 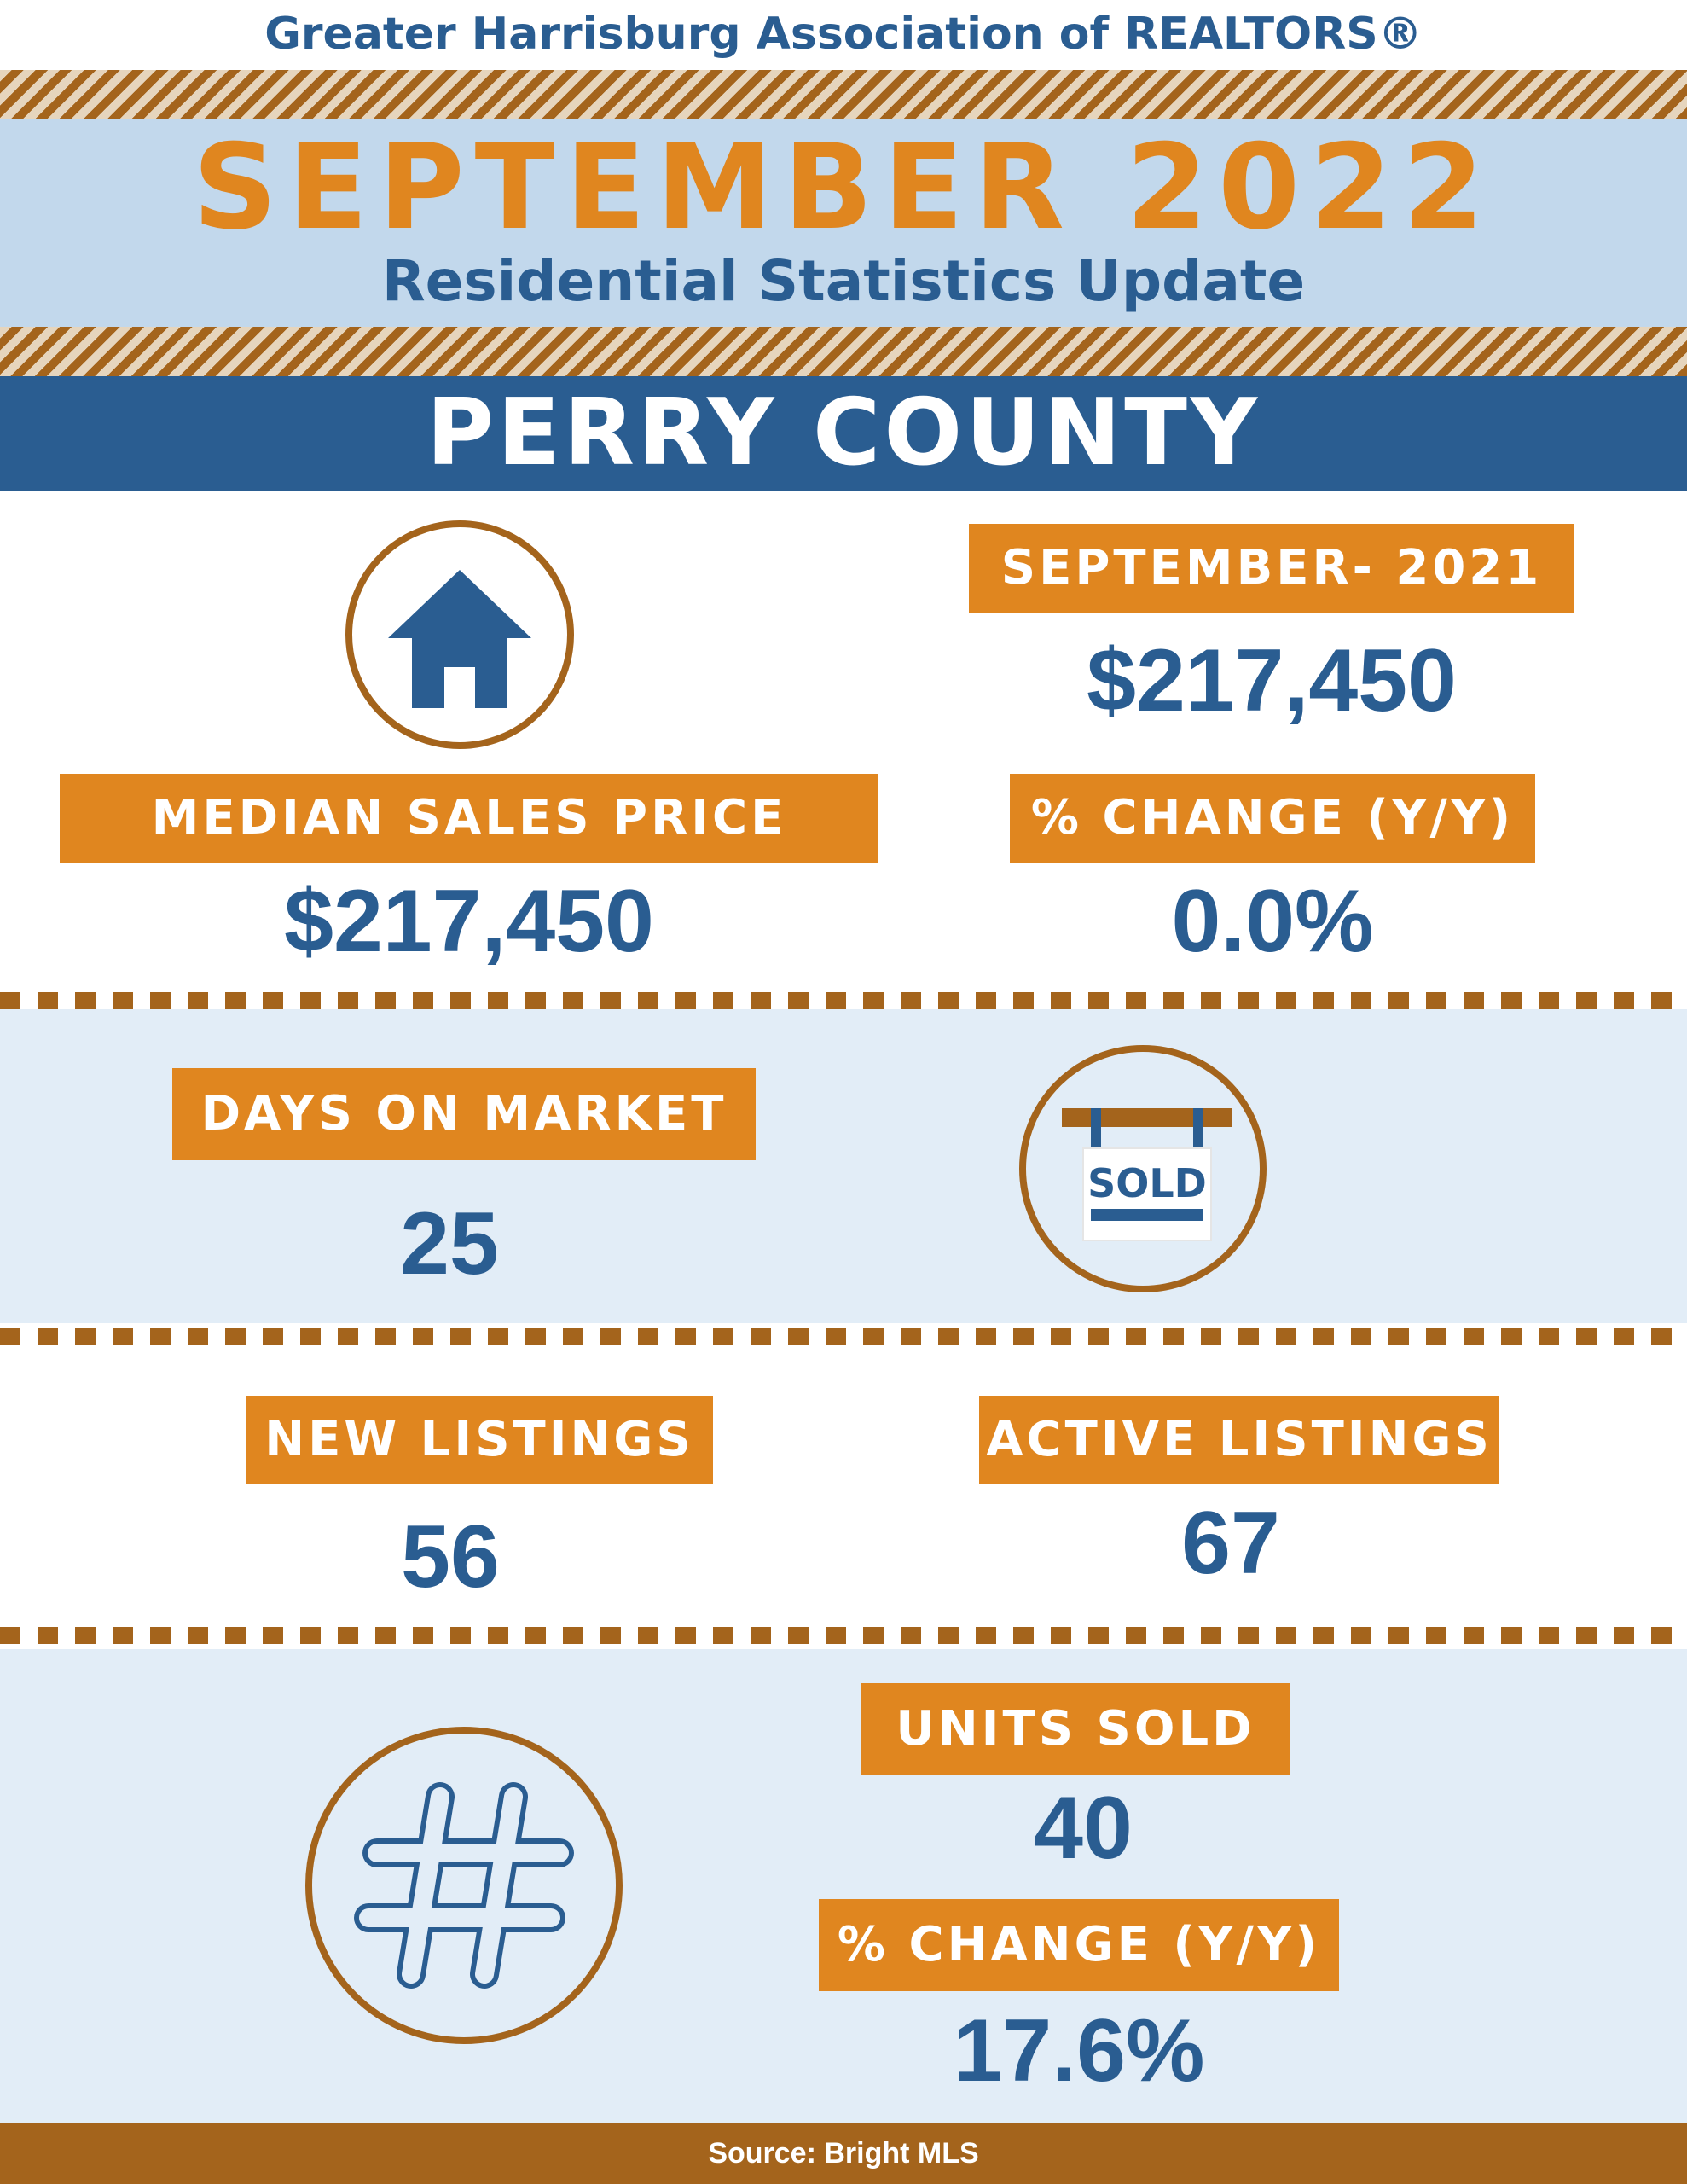 I want to click on county-title: PERRY COUNTY, so click(x=843, y=433).